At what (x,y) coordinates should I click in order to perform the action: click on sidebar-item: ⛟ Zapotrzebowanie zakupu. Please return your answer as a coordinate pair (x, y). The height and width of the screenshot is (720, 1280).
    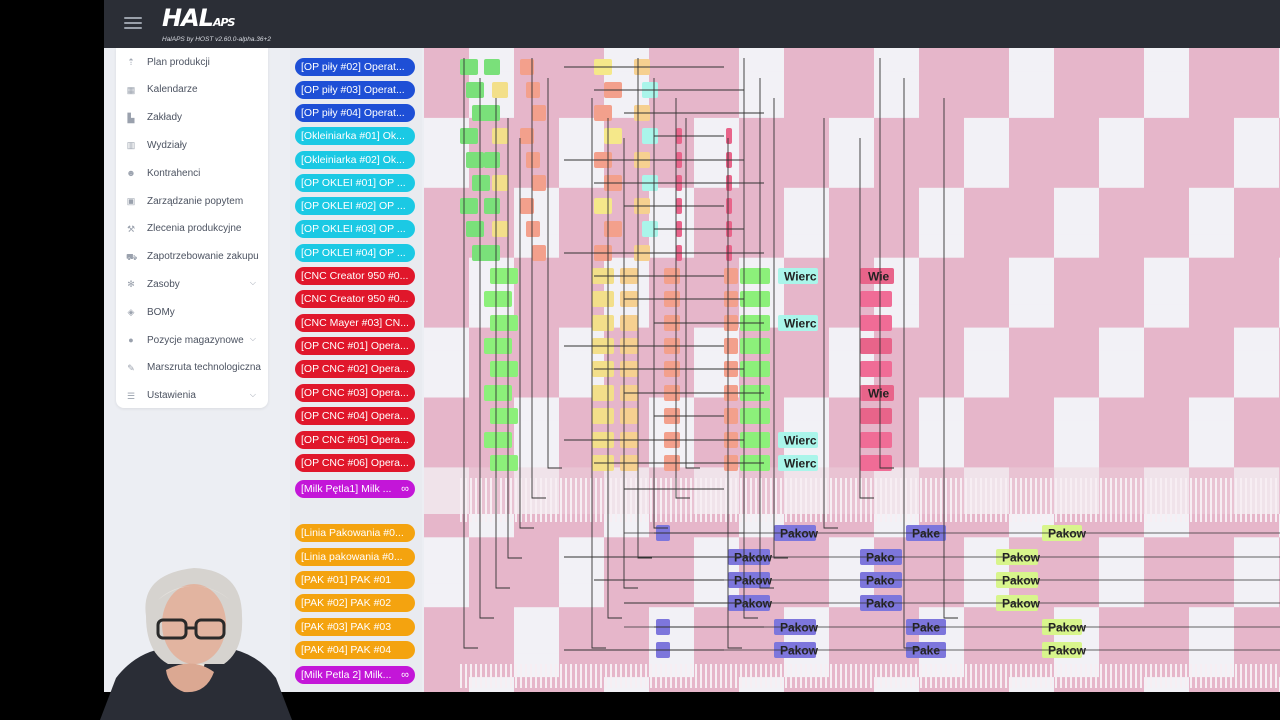
    Looking at the image, I should click on (192, 257).